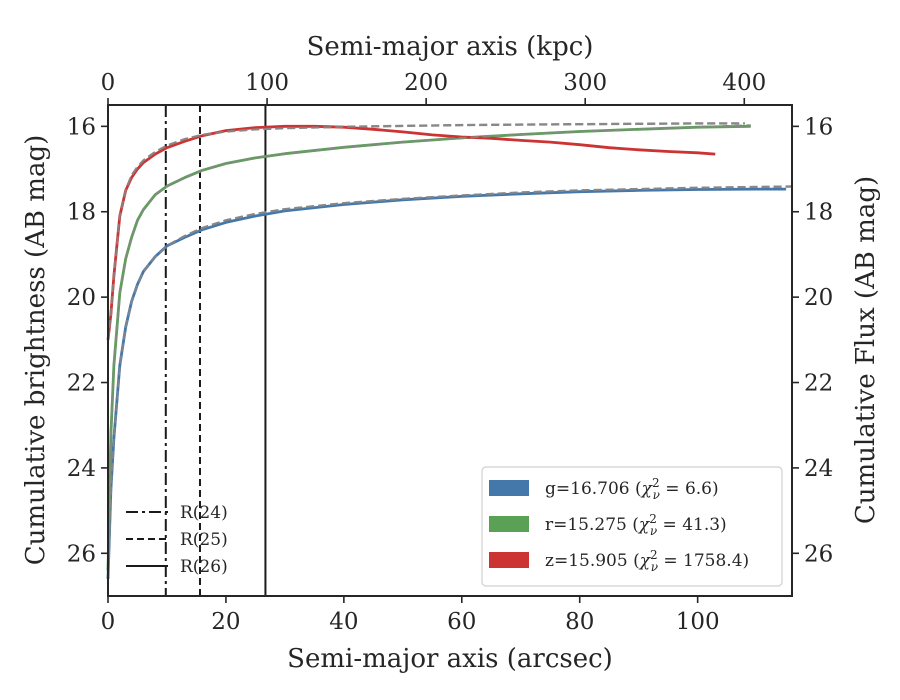 This screenshot has width=900, height=700. Describe the element at coordinates (812, 340) in the screenshot. I see `right-axis-ticks: 16 18 20 22 24 26` at that location.